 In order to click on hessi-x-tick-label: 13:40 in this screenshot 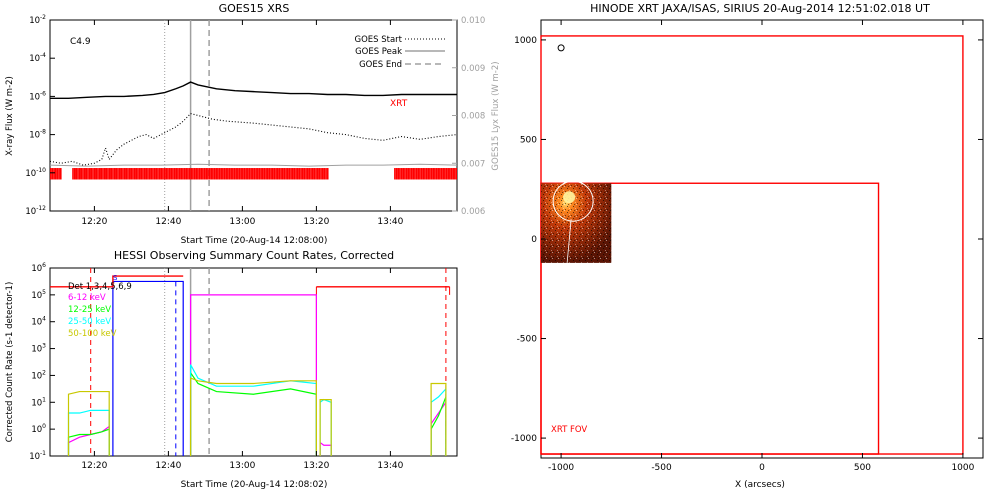, I will do `click(390, 466)`.